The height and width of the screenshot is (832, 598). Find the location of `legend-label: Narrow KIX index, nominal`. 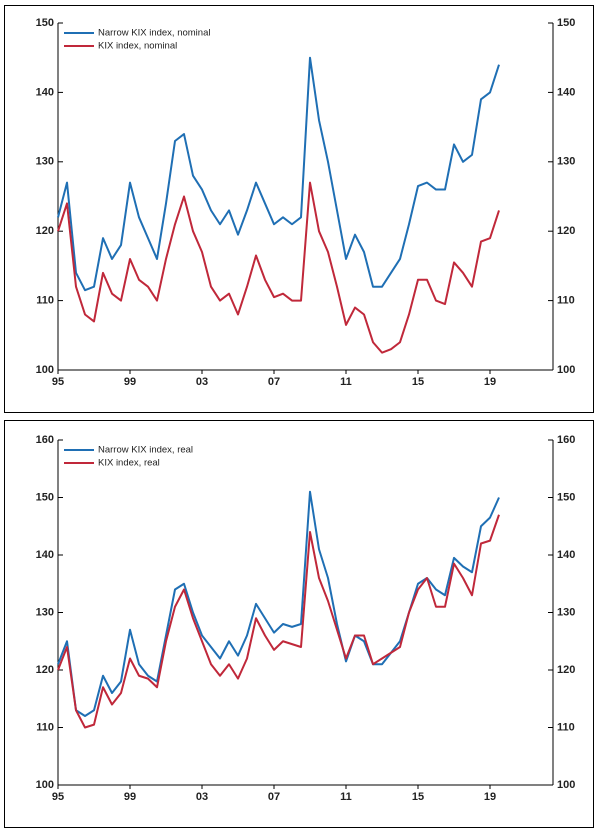

legend-label: Narrow KIX index, nominal is located at coordinates (154, 33).